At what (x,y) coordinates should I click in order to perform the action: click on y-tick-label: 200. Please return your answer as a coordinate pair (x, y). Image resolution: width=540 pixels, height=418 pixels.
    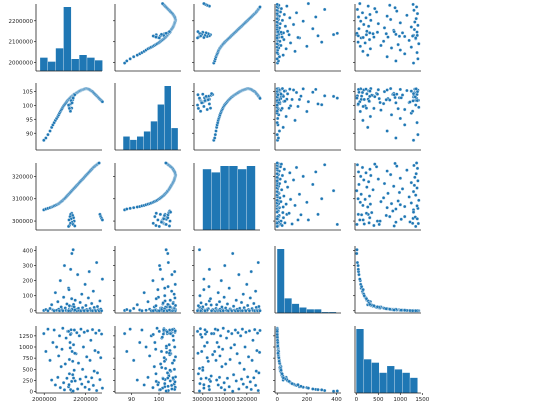
    Looking at the image, I should click on (28, 282).